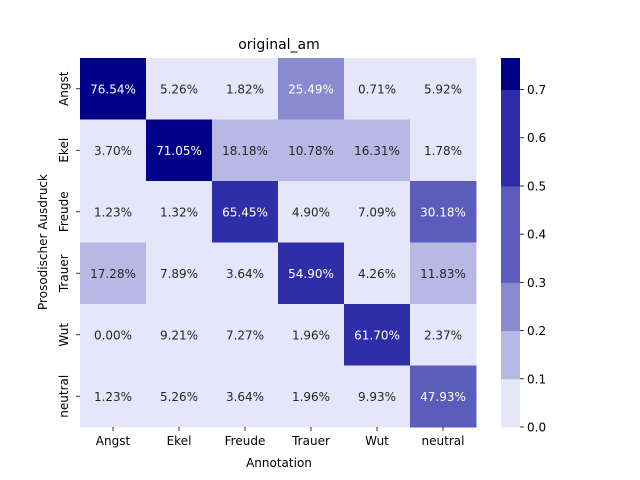  Describe the element at coordinates (113, 441) in the screenshot. I see `x-tick-label: Angst` at that location.